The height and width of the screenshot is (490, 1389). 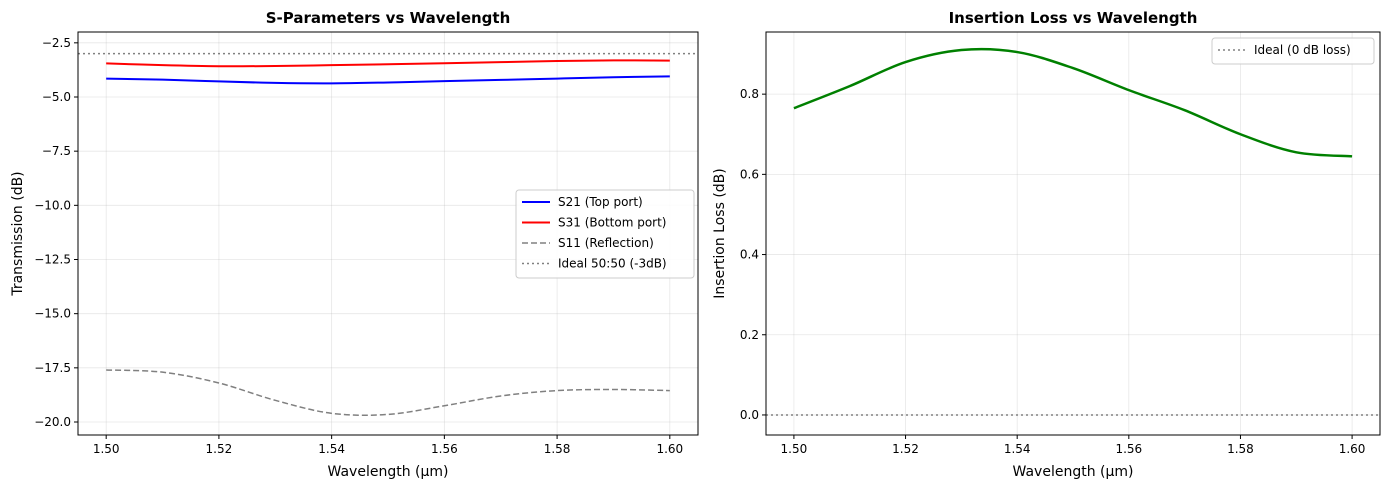 What do you see at coordinates (612, 264) in the screenshot?
I see `legend-label: Ideal 50:50 (-3dB)` at bounding box center [612, 264].